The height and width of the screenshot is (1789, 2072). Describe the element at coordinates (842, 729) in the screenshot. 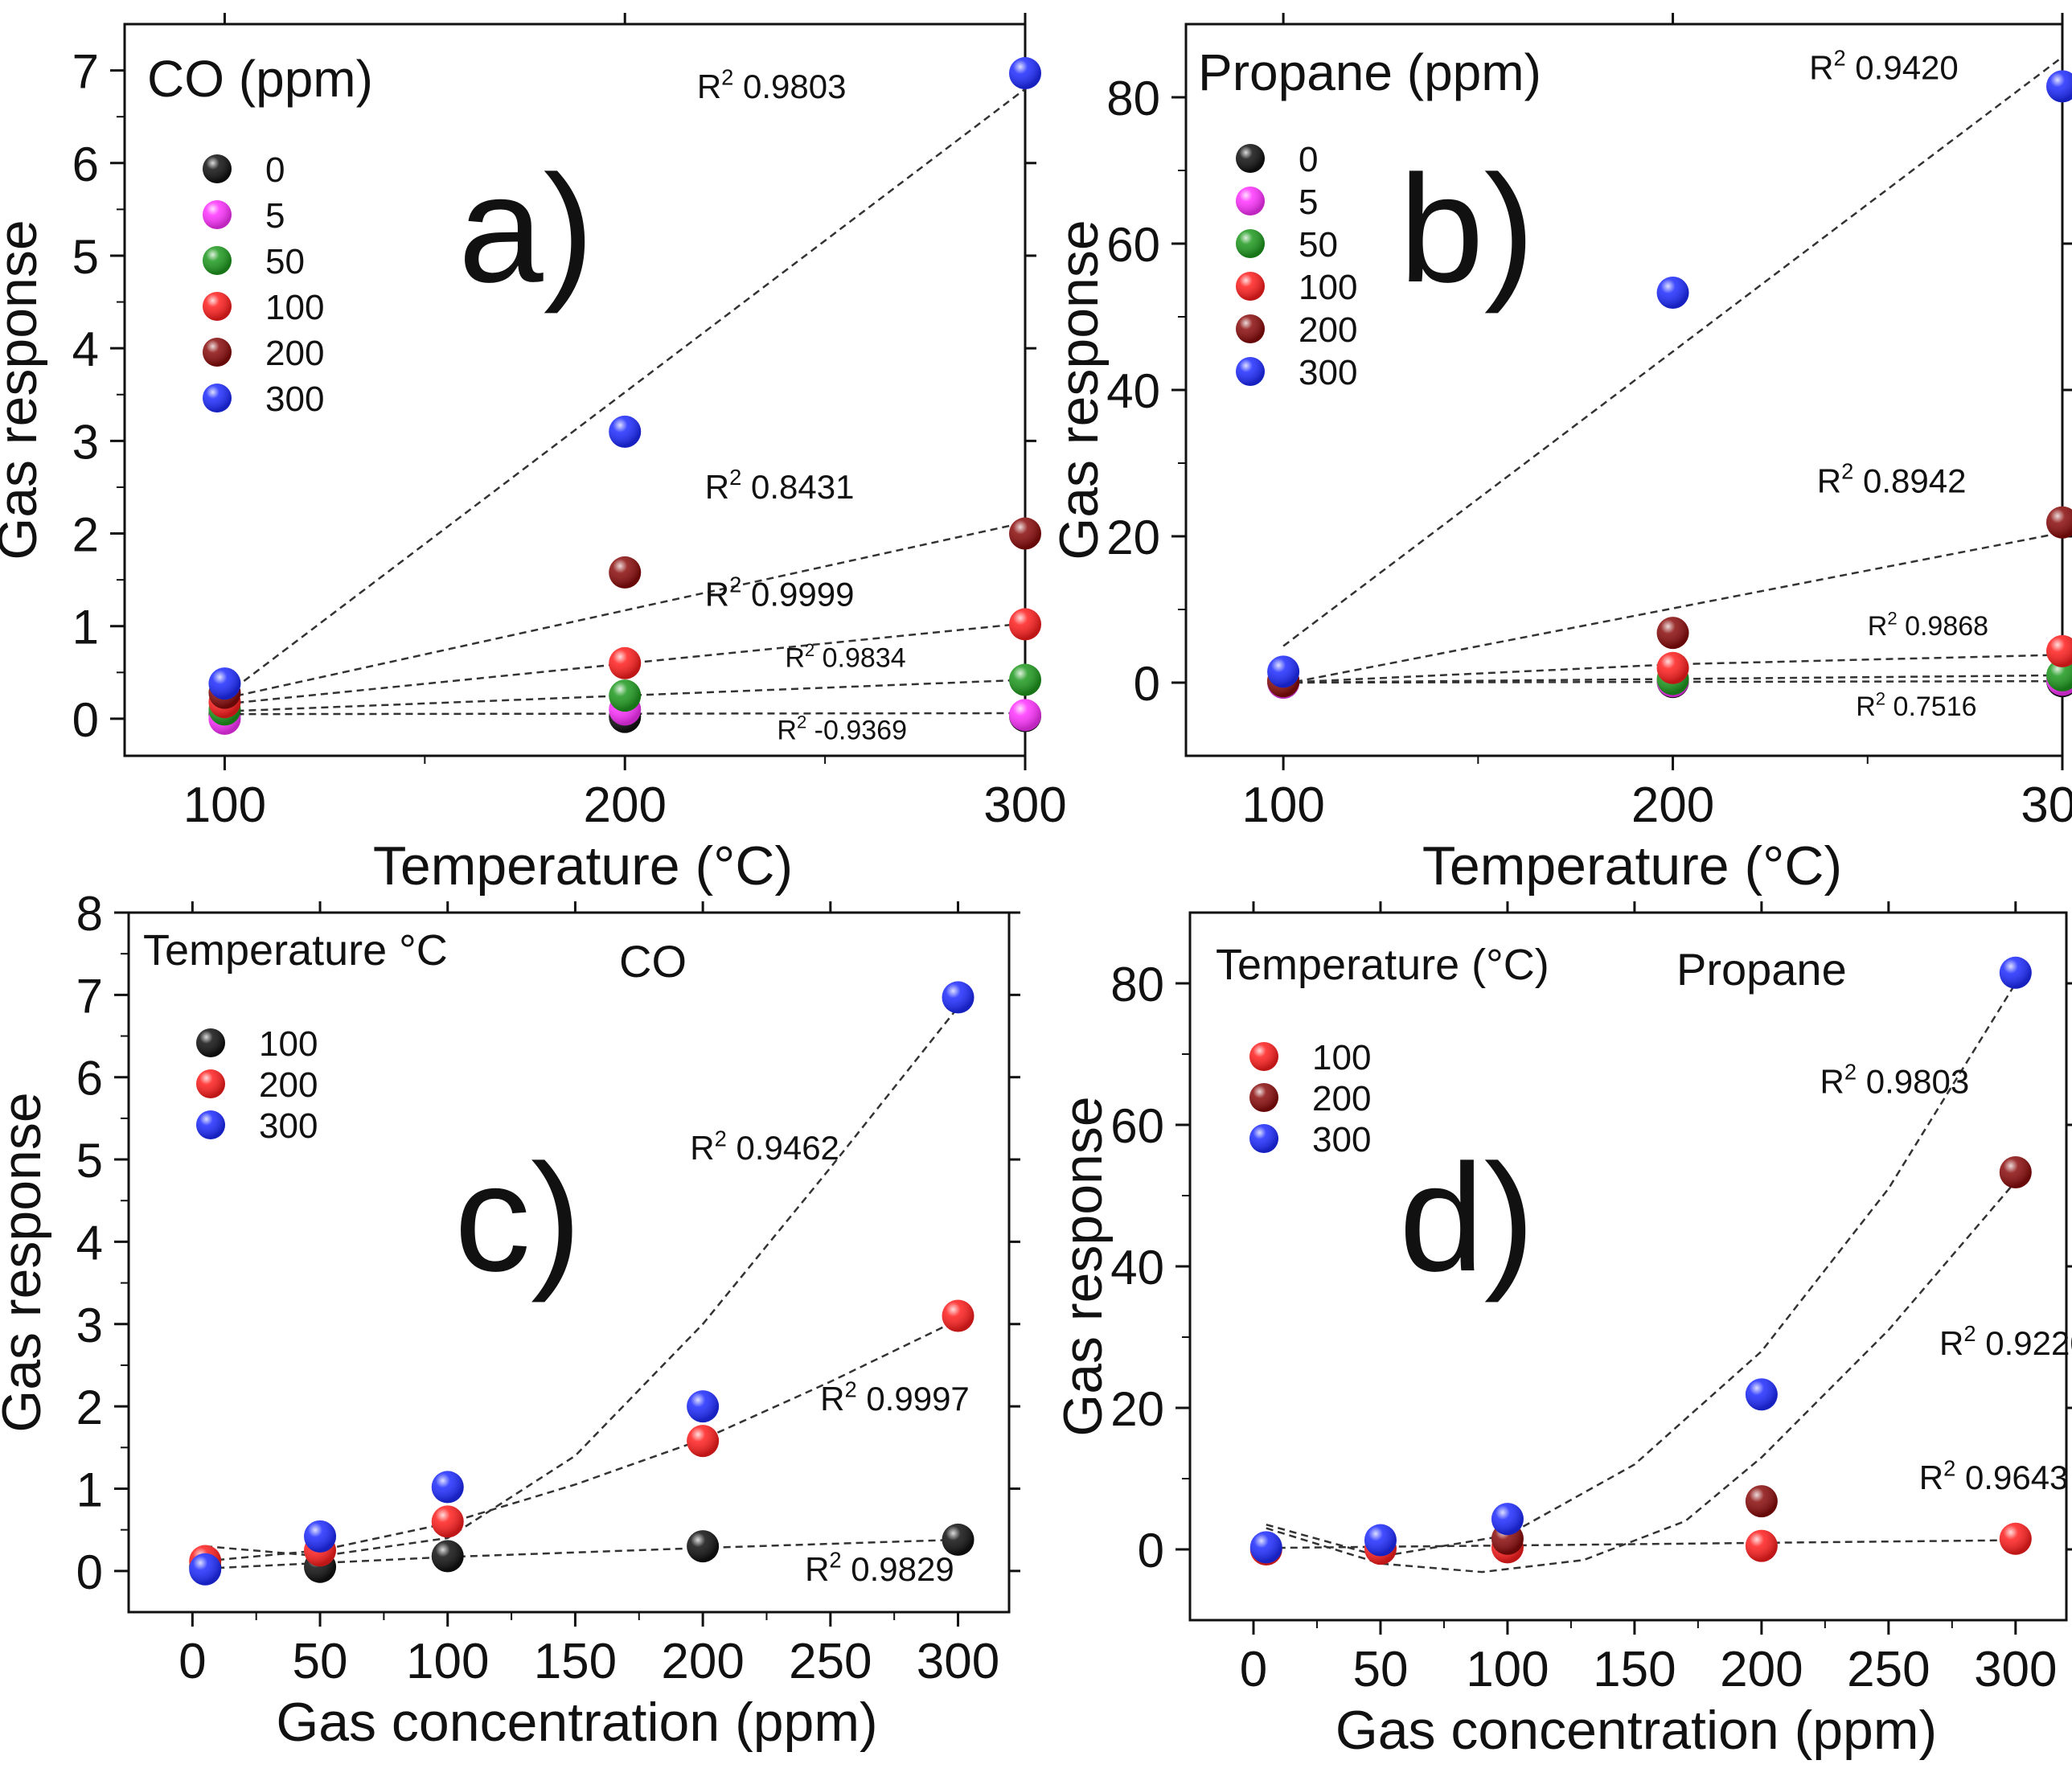

I see `r-squared-annotation: R2 -0.9369` at that location.